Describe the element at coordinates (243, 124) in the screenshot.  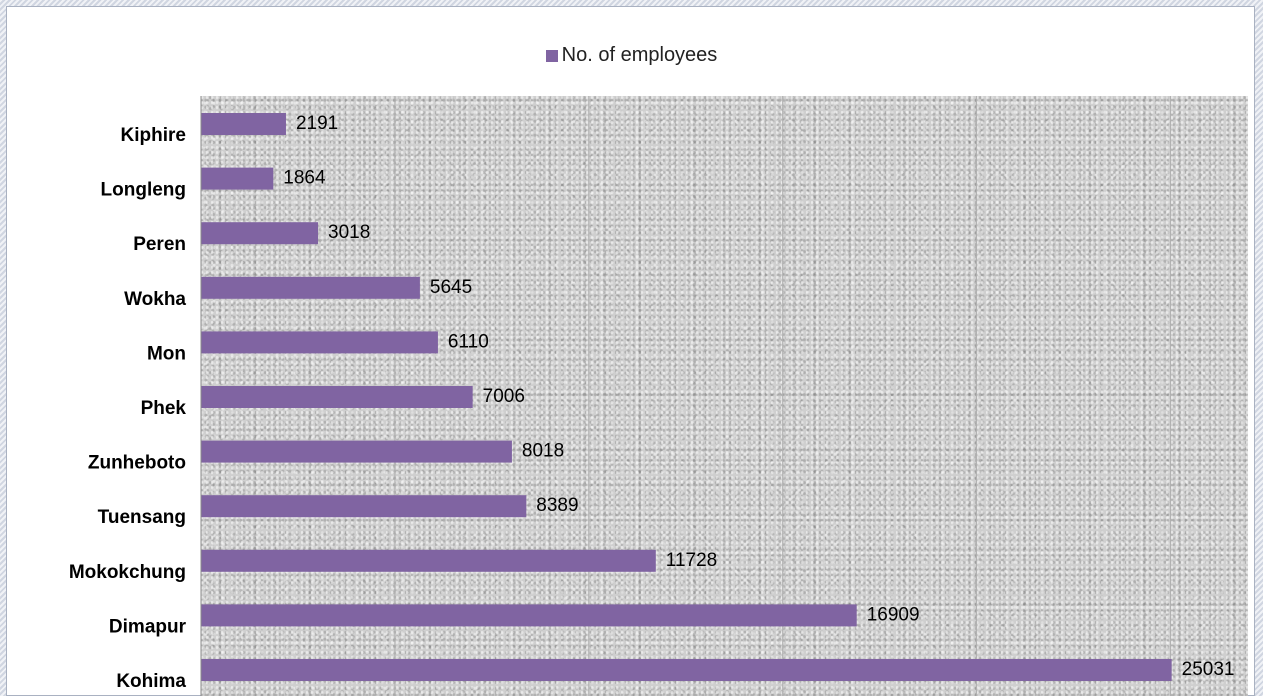
I see `bar-kiphire` at that location.